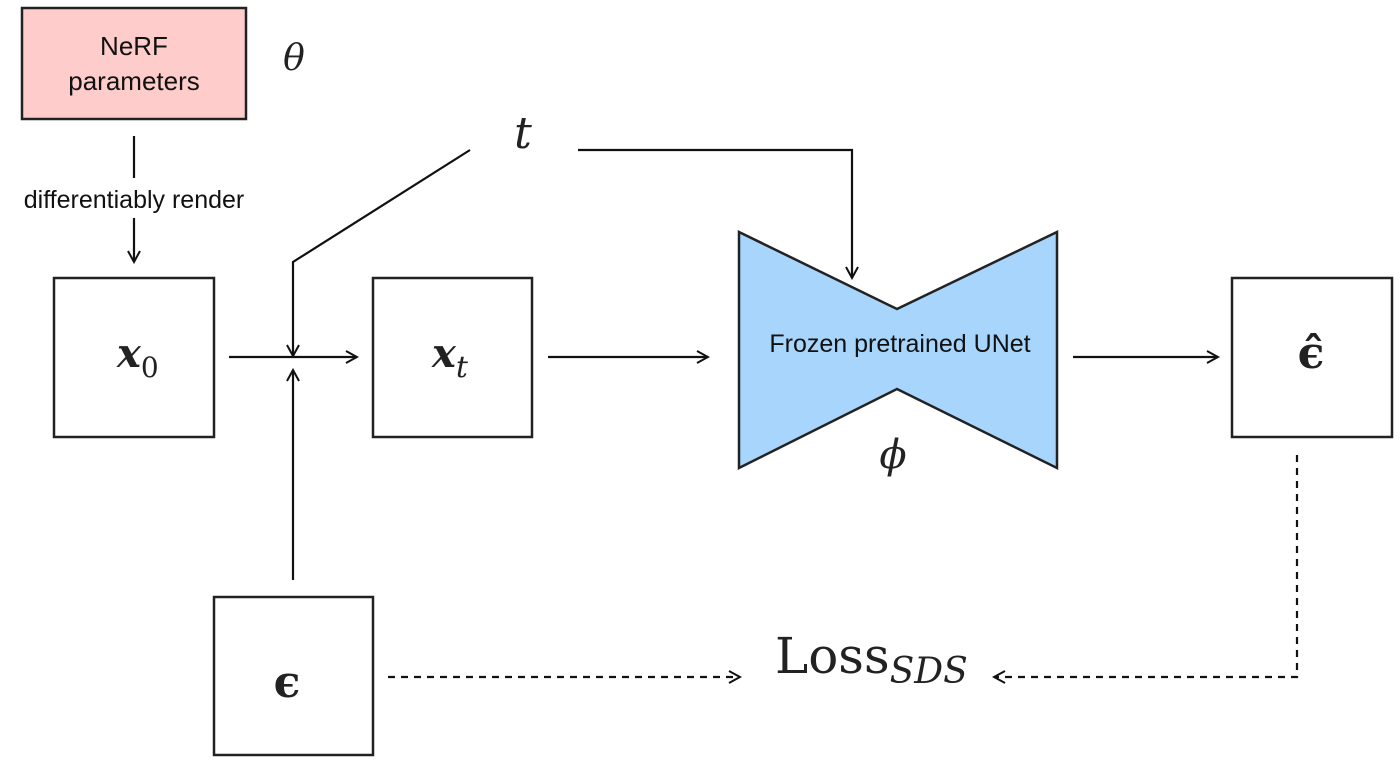 This screenshot has width=1400, height=764. I want to click on eps-hat-symbol: ϵ̂, so click(1311, 353).